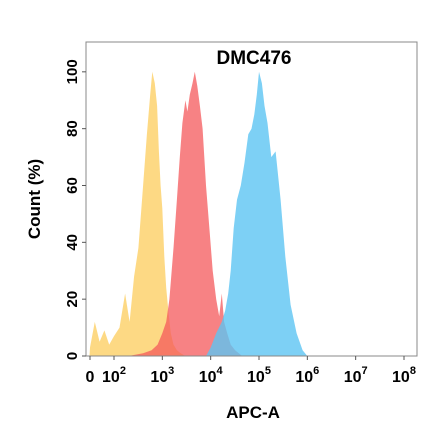 This screenshot has height=441, width=440. What do you see at coordinates (34, 199) in the screenshot?
I see `y-axis-label: Count (%)` at bounding box center [34, 199].